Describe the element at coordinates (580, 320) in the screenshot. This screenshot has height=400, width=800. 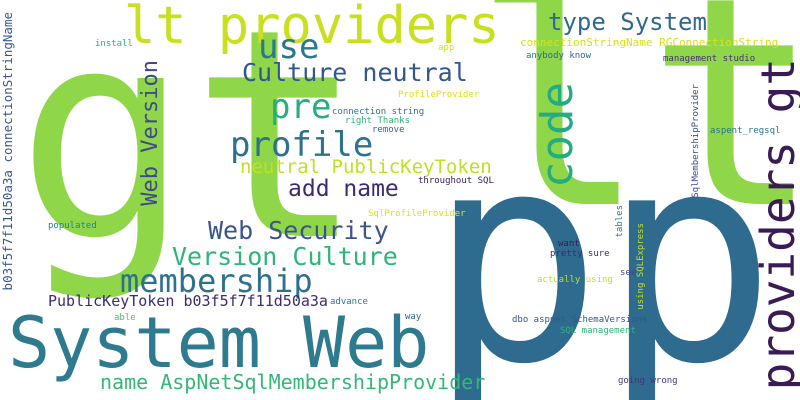
I see `word-dbo-aspnet-schemaversions: dbo aspnet_SchemaVersions` at that location.